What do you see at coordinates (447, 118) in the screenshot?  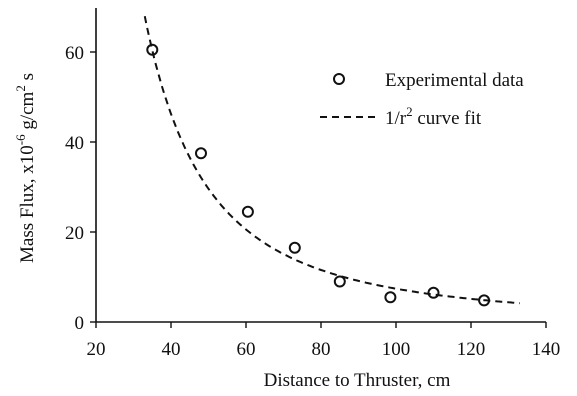 I see `legend-label-curve-fit-suffix: curve fit` at bounding box center [447, 118].